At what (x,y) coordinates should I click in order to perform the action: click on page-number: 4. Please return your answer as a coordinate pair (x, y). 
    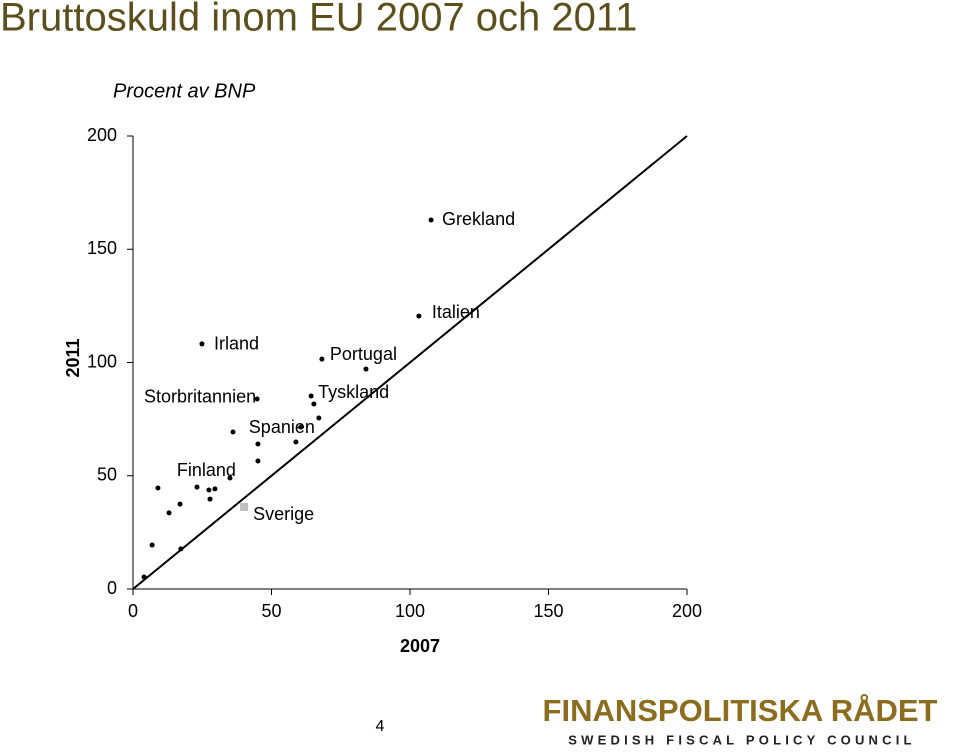
    Looking at the image, I should click on (380, 726).